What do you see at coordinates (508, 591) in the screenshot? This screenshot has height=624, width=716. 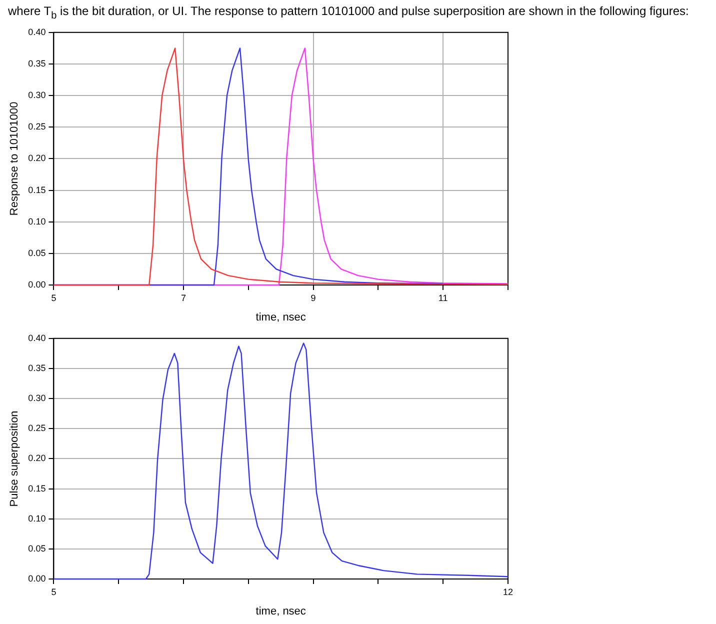 I see `x-tick-label: 12` at bounding box center [508, 591].